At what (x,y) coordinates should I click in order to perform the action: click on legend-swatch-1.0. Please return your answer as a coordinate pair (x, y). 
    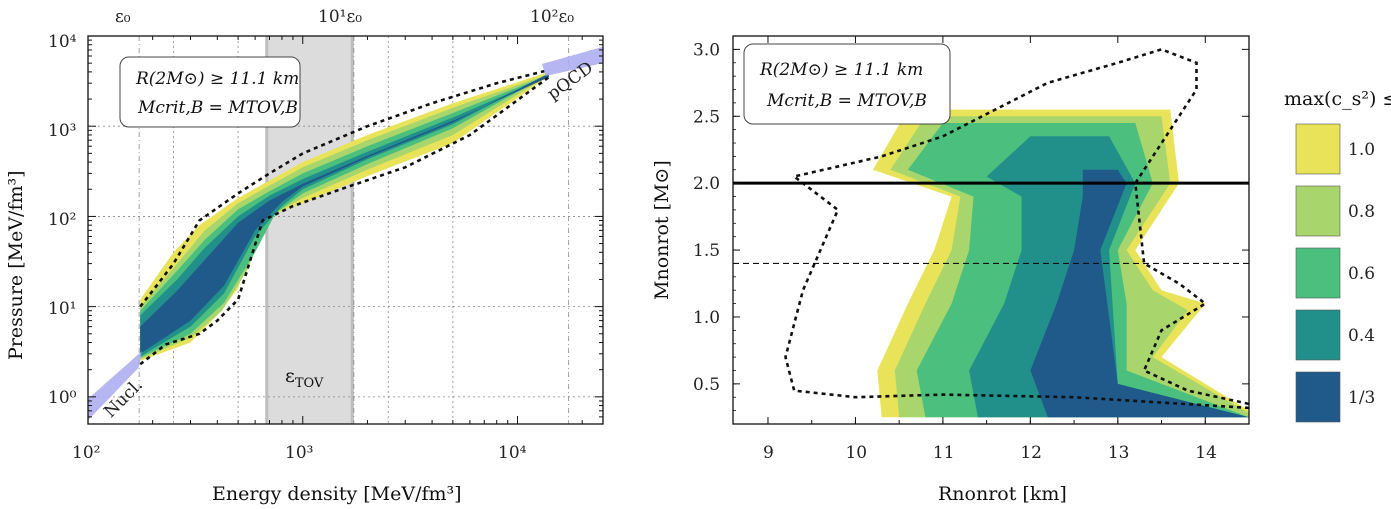
    Looking at the image, I should click on (1318, 149).